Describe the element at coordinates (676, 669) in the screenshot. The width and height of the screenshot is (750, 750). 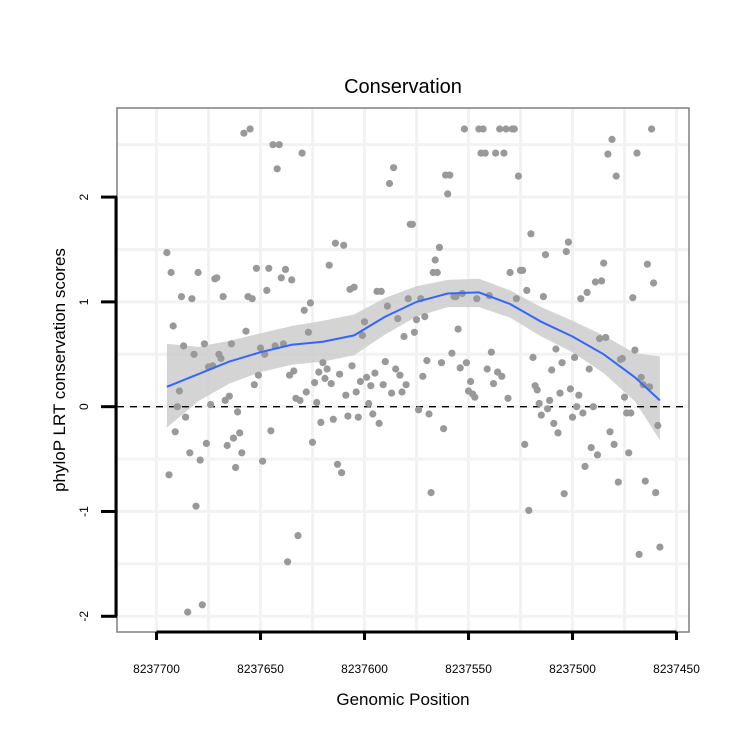
I see `x-tick-label: 8237450` at that location.